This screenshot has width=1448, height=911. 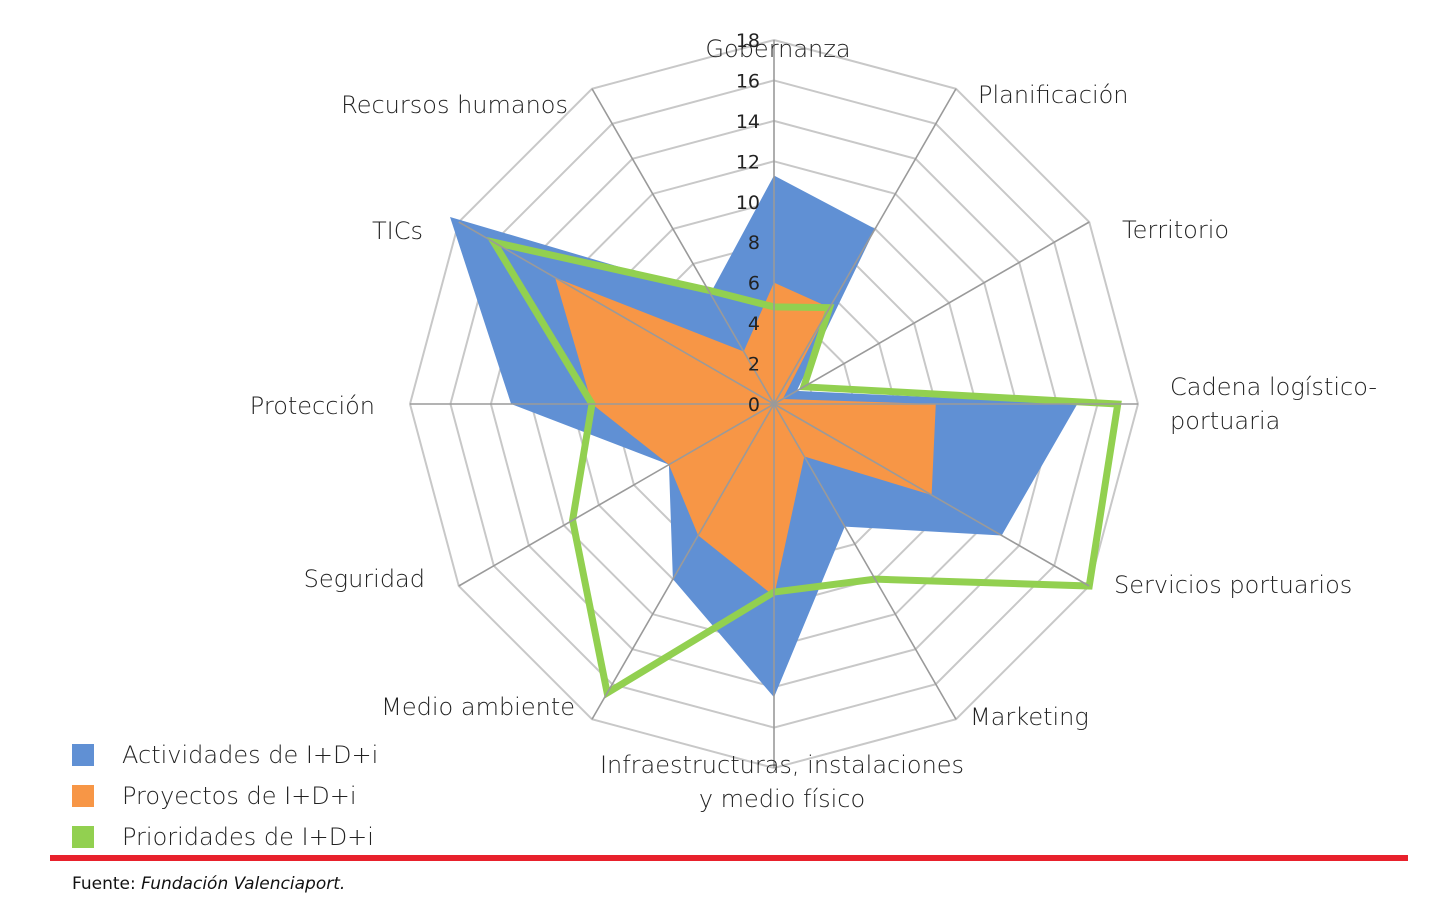 I want to click on legend-item-prioridades: Prioridades de I+D+i, so click(x=225, y=836).